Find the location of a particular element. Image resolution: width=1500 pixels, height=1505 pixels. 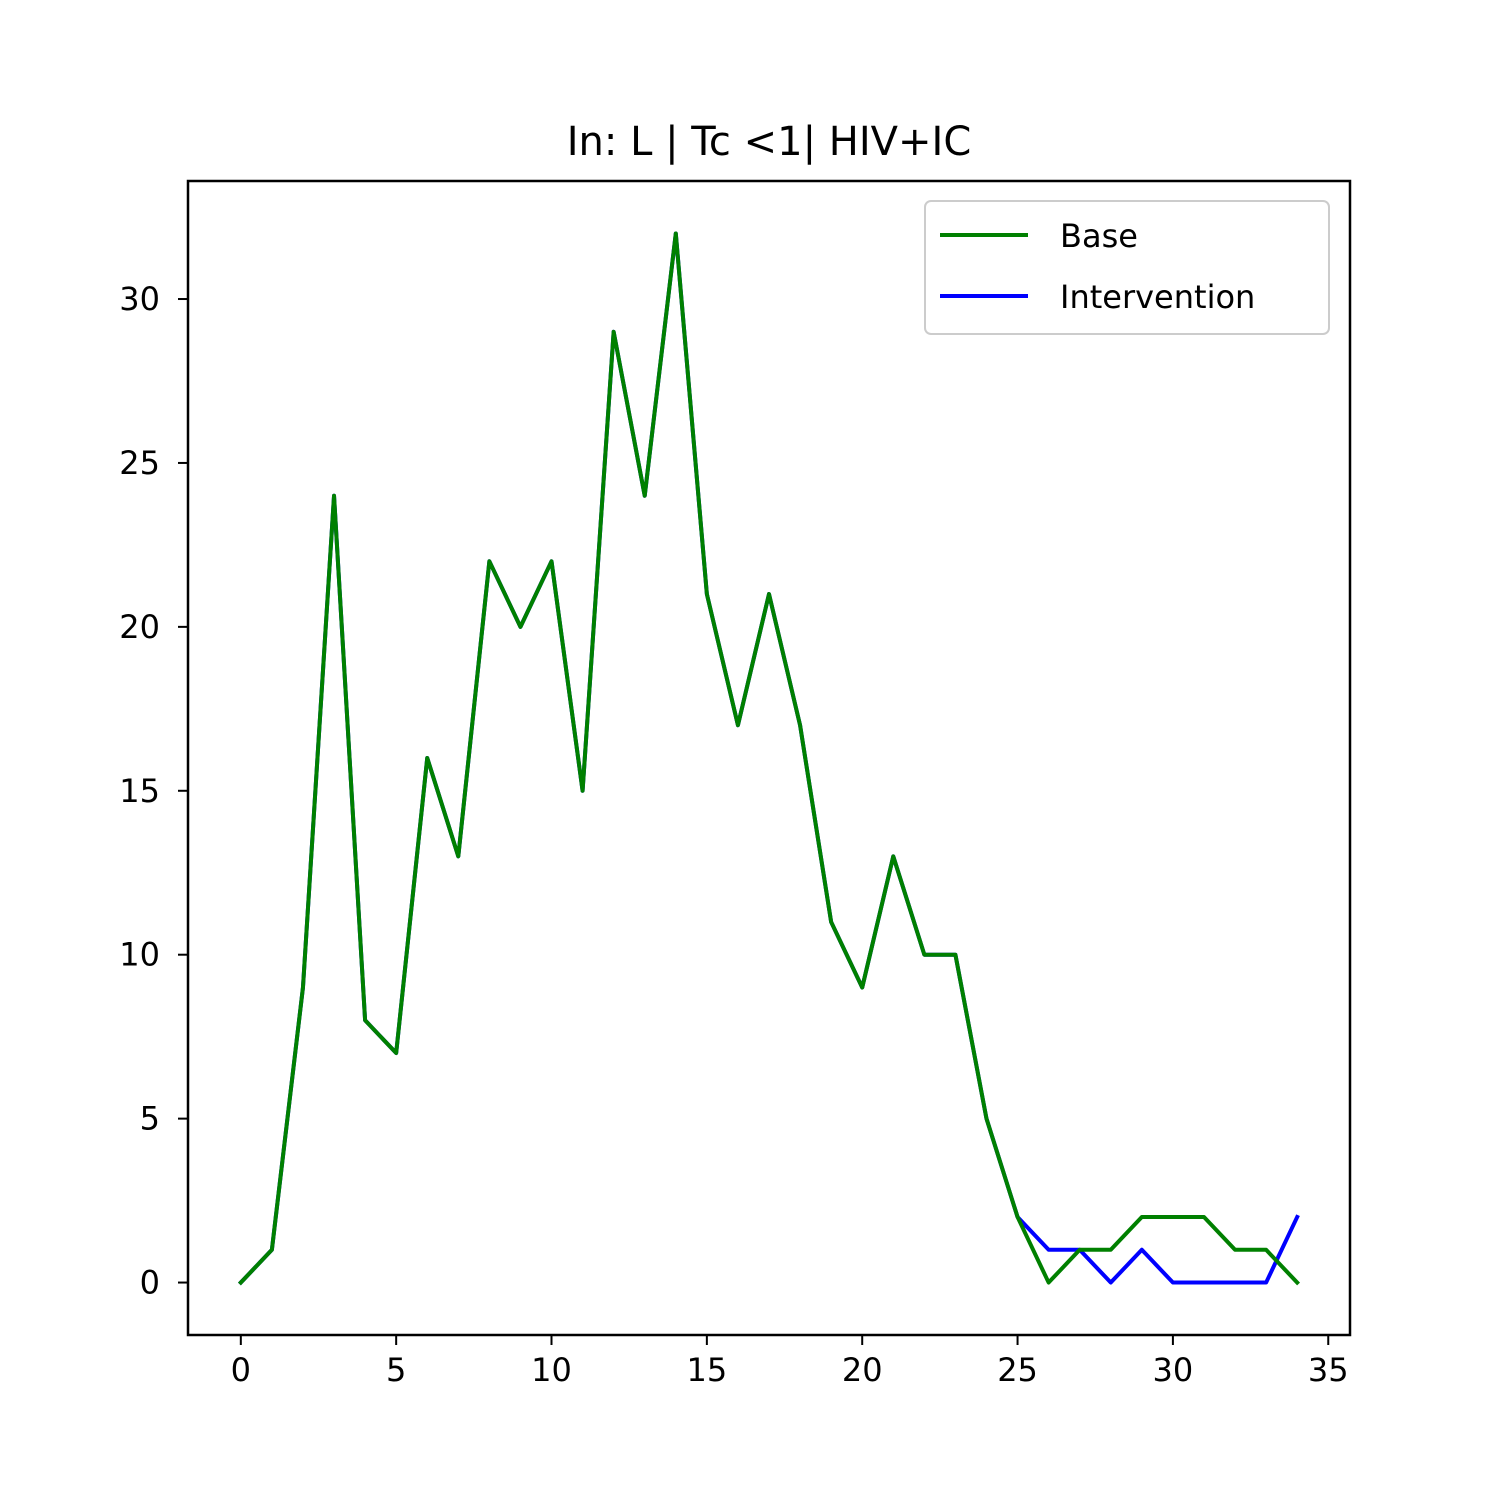

x-tick-label: 20 is located at coordinates (862, 1370).